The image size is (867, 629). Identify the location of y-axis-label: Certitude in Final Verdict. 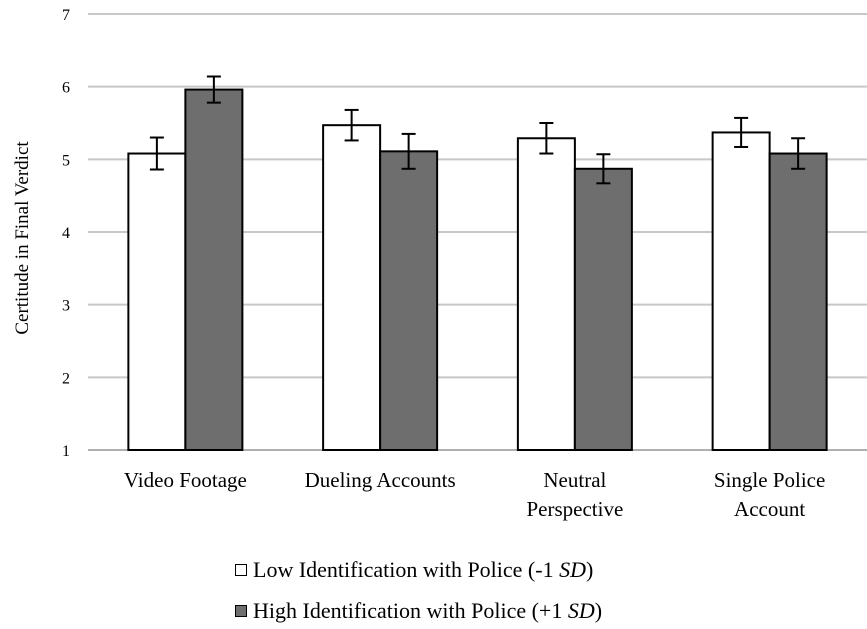
(22, 238).